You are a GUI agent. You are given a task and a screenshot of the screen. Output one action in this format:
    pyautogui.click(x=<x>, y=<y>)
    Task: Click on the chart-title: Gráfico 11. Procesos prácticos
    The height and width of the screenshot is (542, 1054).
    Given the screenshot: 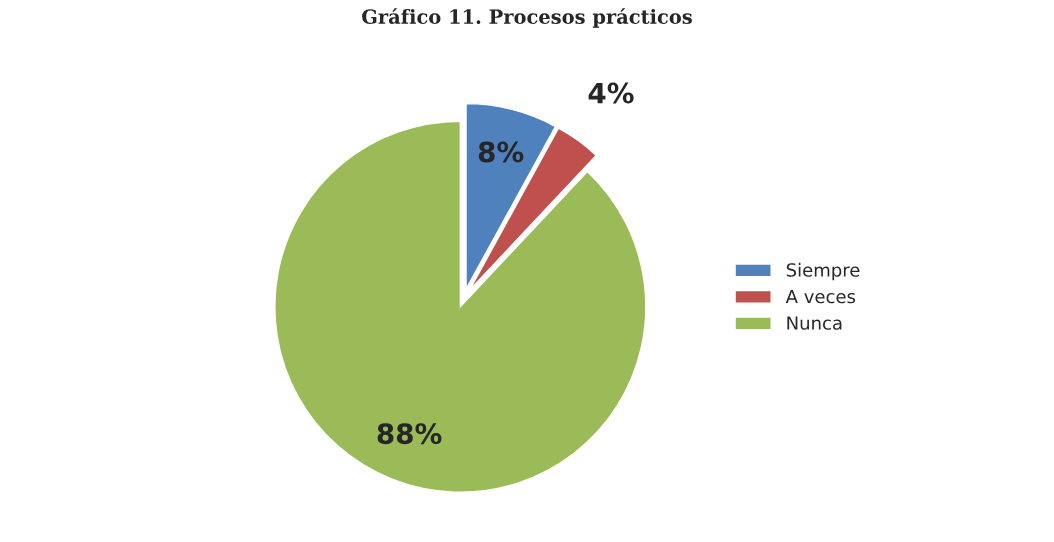 What is the action you would take?
    pyautogui.click(x=527, y=18)
    